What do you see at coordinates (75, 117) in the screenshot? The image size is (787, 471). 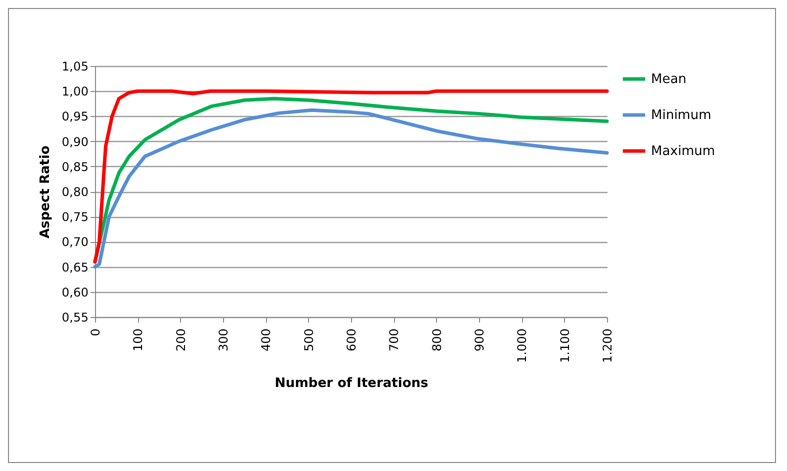 I see `y-tick-label: 0,95` at bounding box center [75, 117].